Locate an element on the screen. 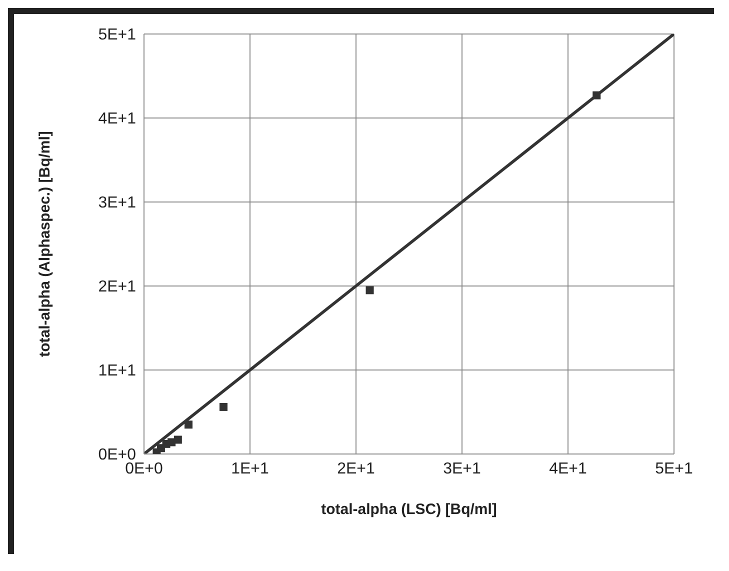  y-tick-label: 3E+1 is located at coordinates (117, 203).